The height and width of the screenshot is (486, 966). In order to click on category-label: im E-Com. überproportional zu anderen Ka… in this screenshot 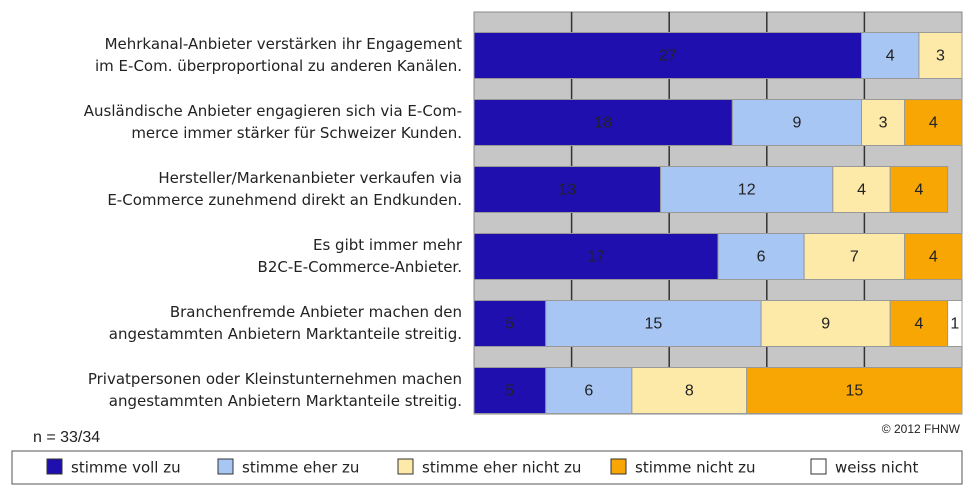, I will do `click(278, 66)`.